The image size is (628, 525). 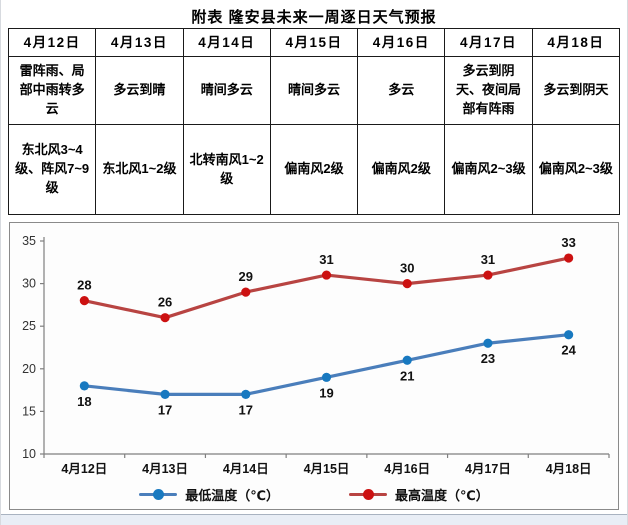 I want to click on x-axis-tick-label: 4月15日, so click(x=327, y=469).